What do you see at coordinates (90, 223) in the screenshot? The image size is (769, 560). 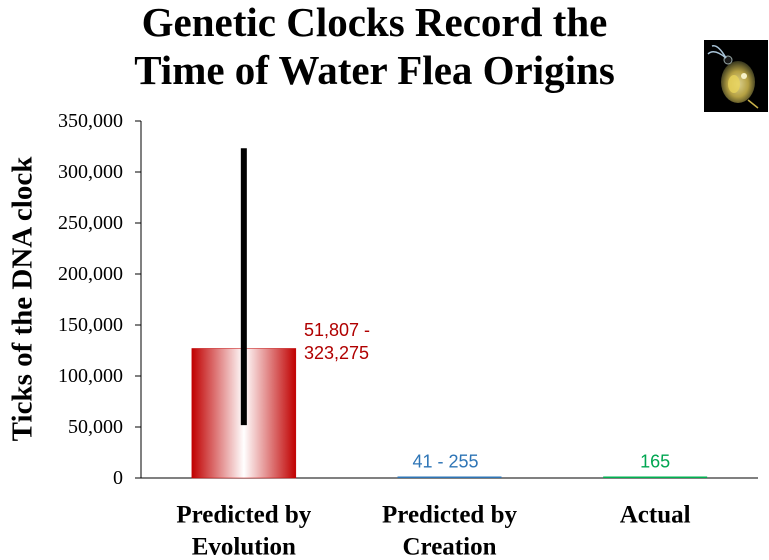 I see `y-tick-label: 250,000` at bounding box center [90, 223].